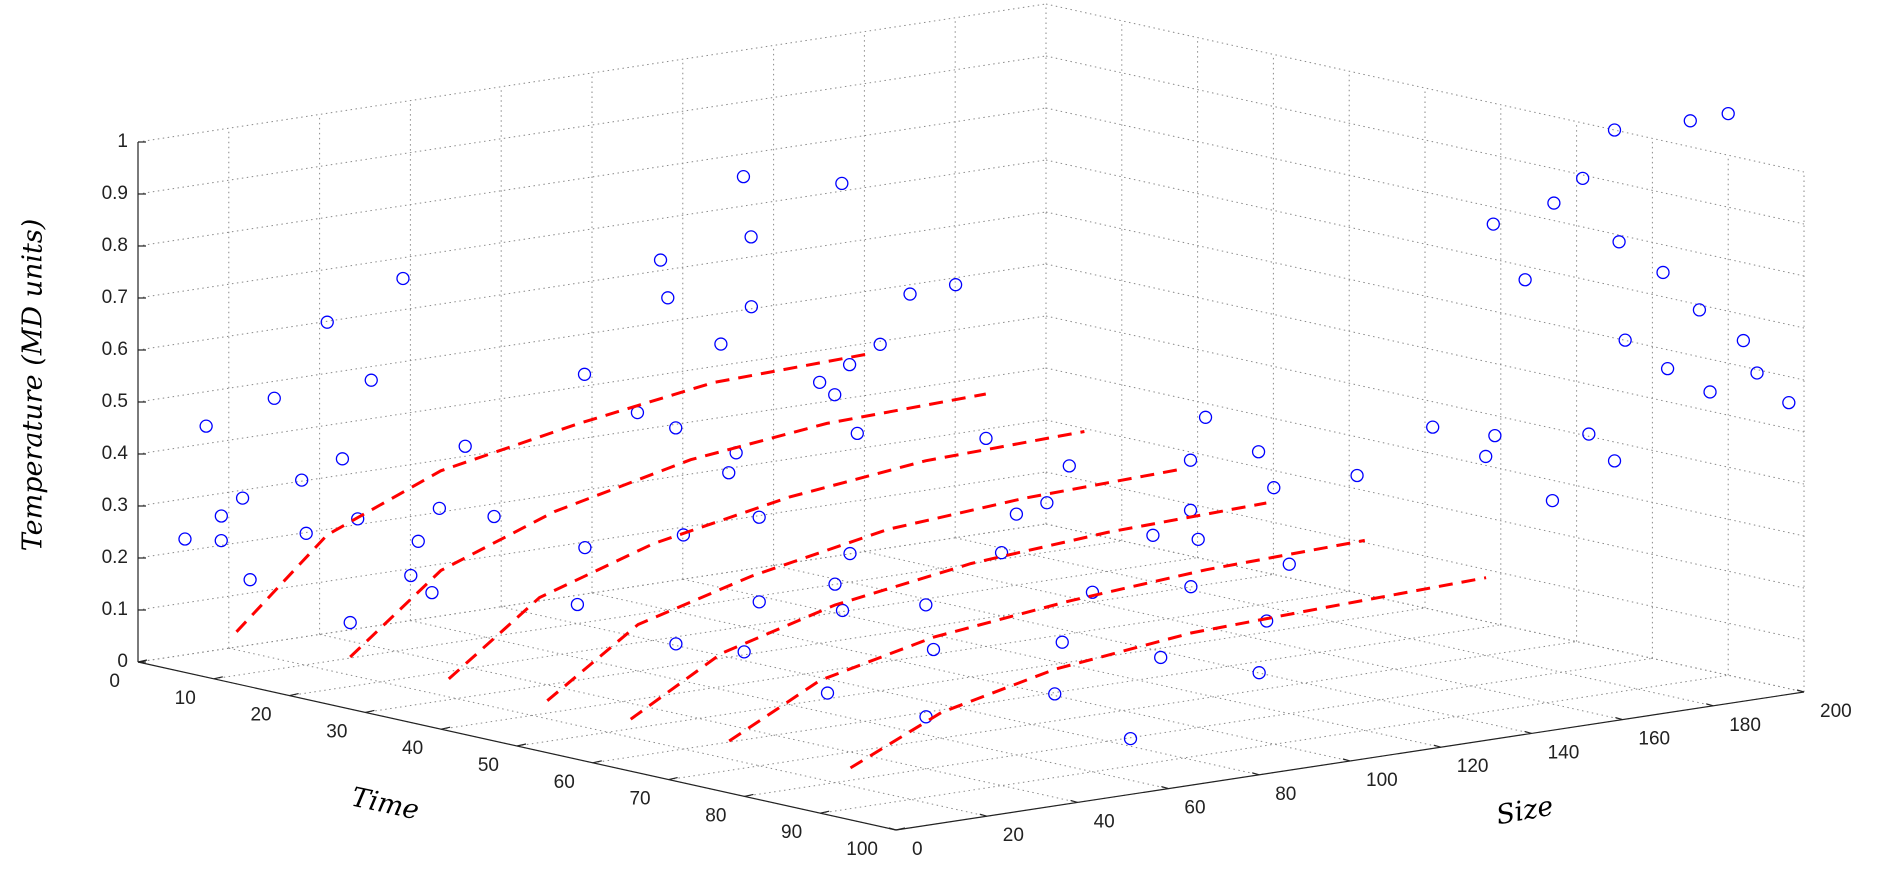  I want to click on y-tick-label: 180, so click(1745, 725).